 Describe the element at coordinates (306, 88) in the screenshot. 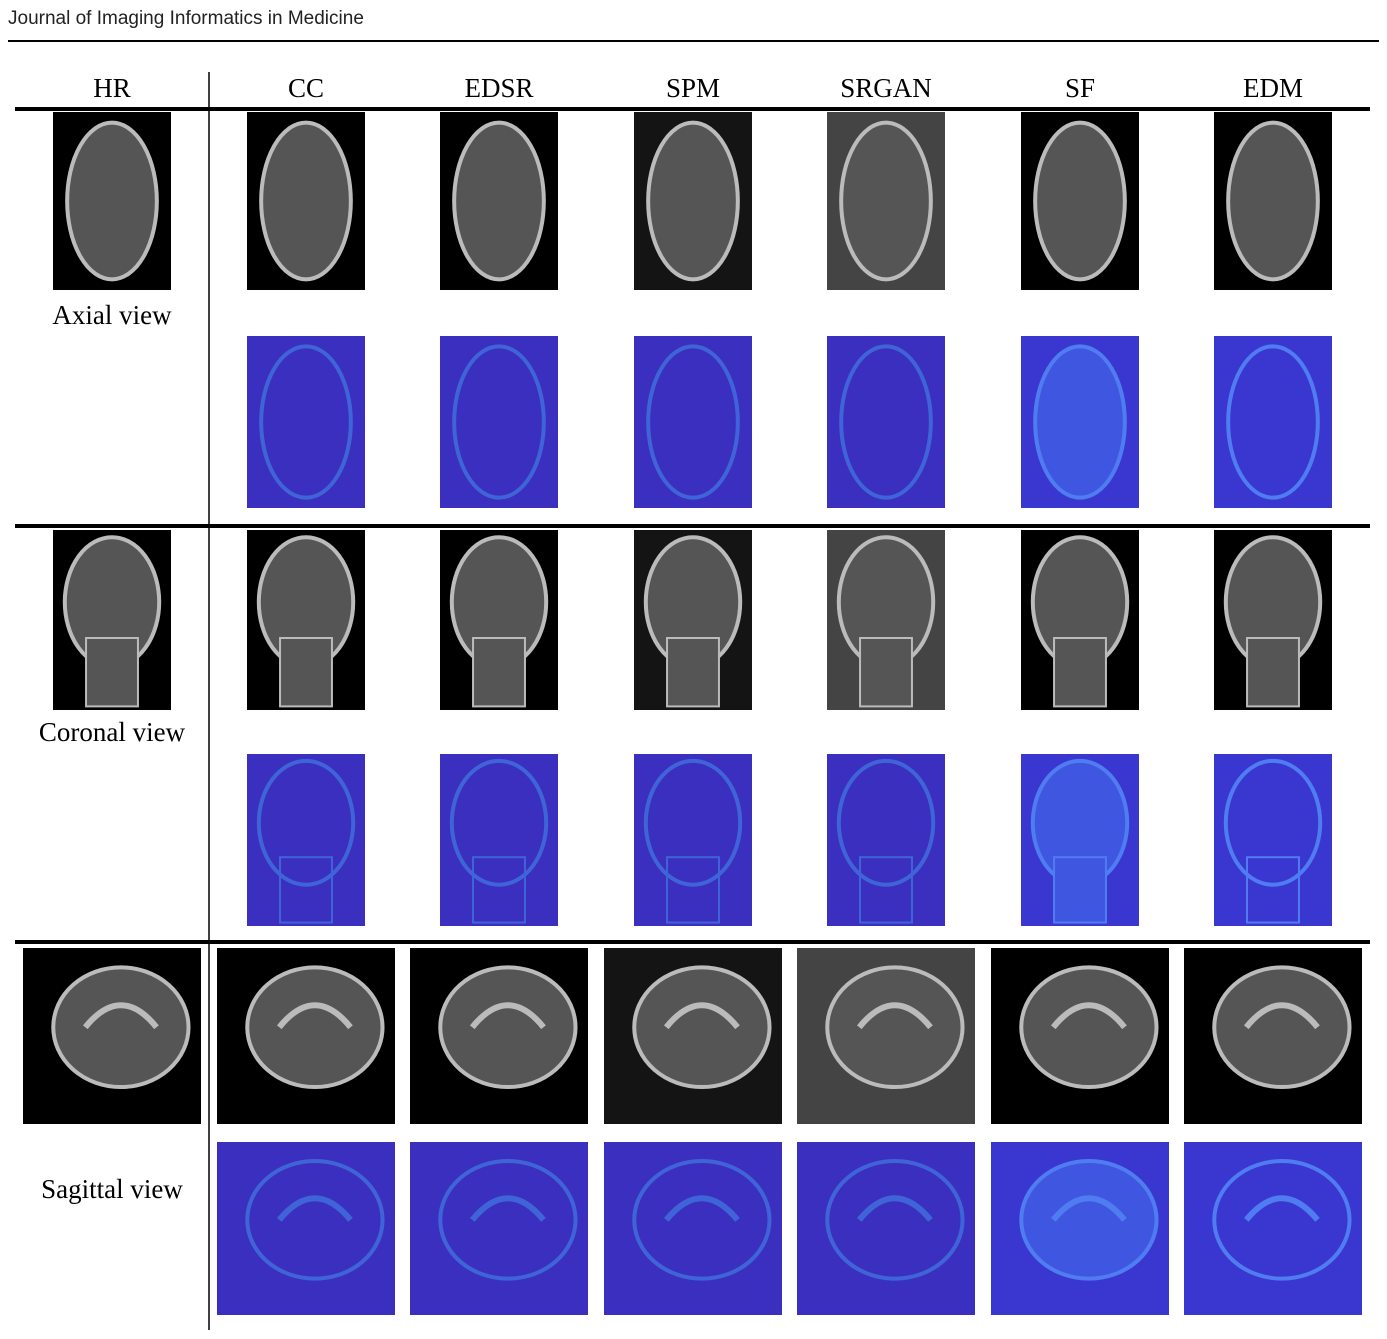

I see `column-header: CC` at that location.